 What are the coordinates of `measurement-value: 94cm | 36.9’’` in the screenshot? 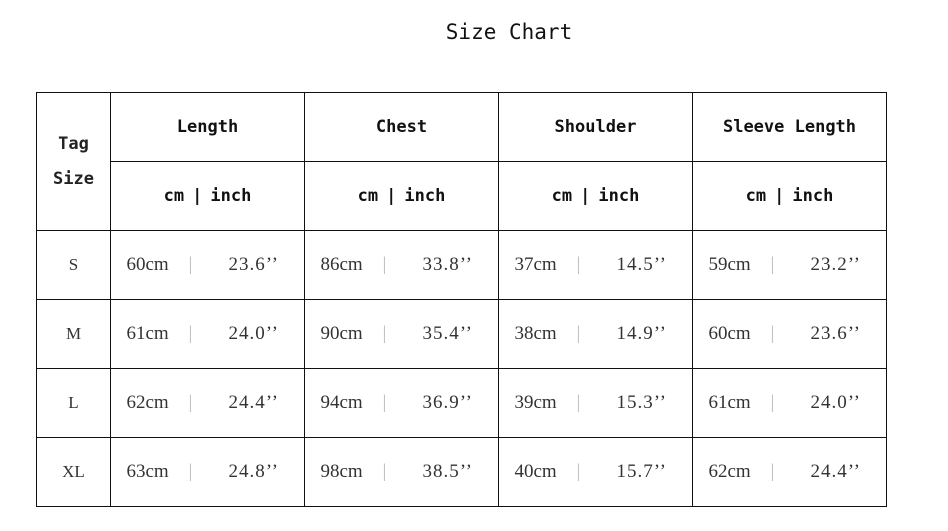 It's located at (401, 403).